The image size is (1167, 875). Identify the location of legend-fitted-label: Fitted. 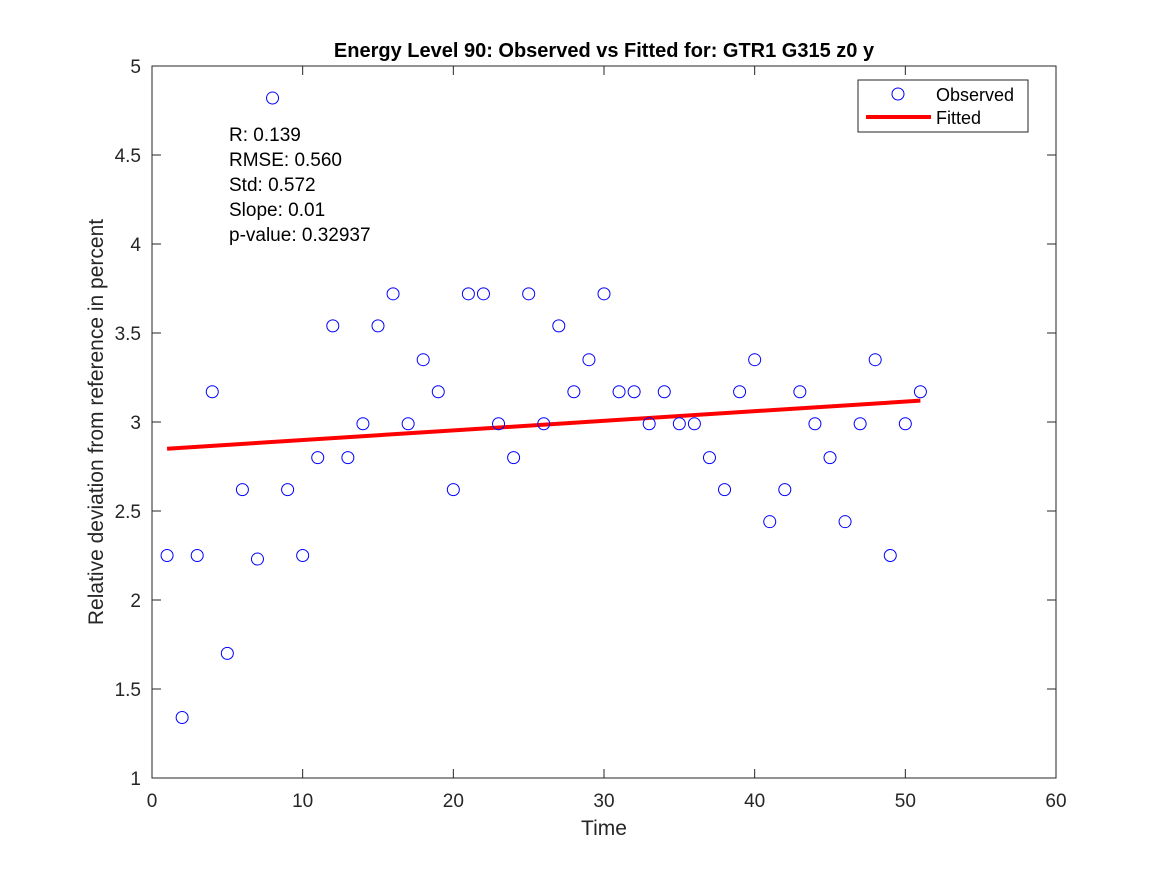
(958, 118).